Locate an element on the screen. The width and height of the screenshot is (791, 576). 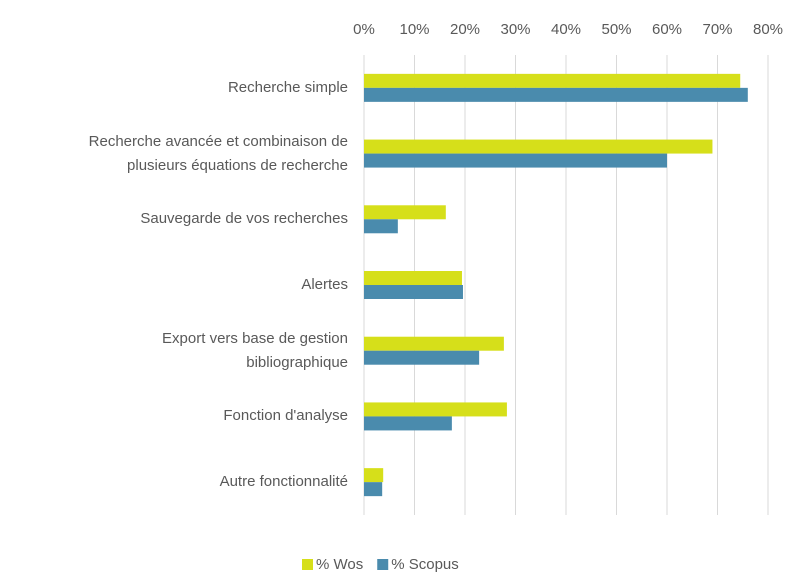
legend-label: % Wos is located at coordinates (339, 564).